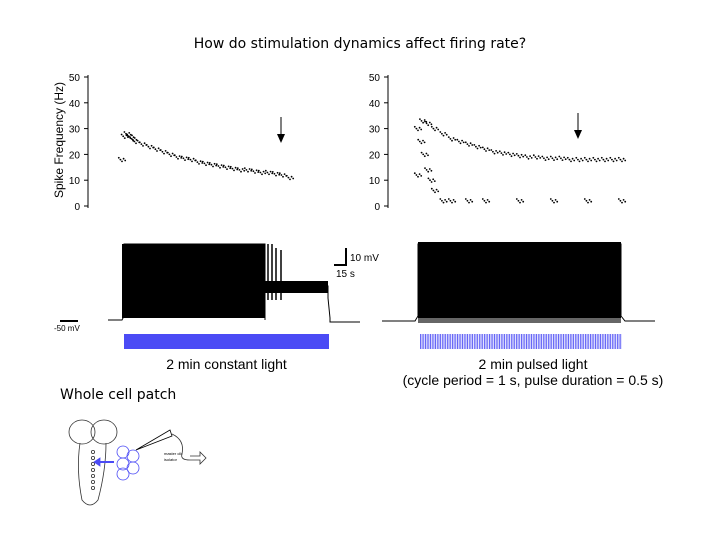 The width and height of the screenshot is (720, 540). Describe the element at coordinates (375, 181) in the screenshot. I see `y-tick-label: 10` at that location.